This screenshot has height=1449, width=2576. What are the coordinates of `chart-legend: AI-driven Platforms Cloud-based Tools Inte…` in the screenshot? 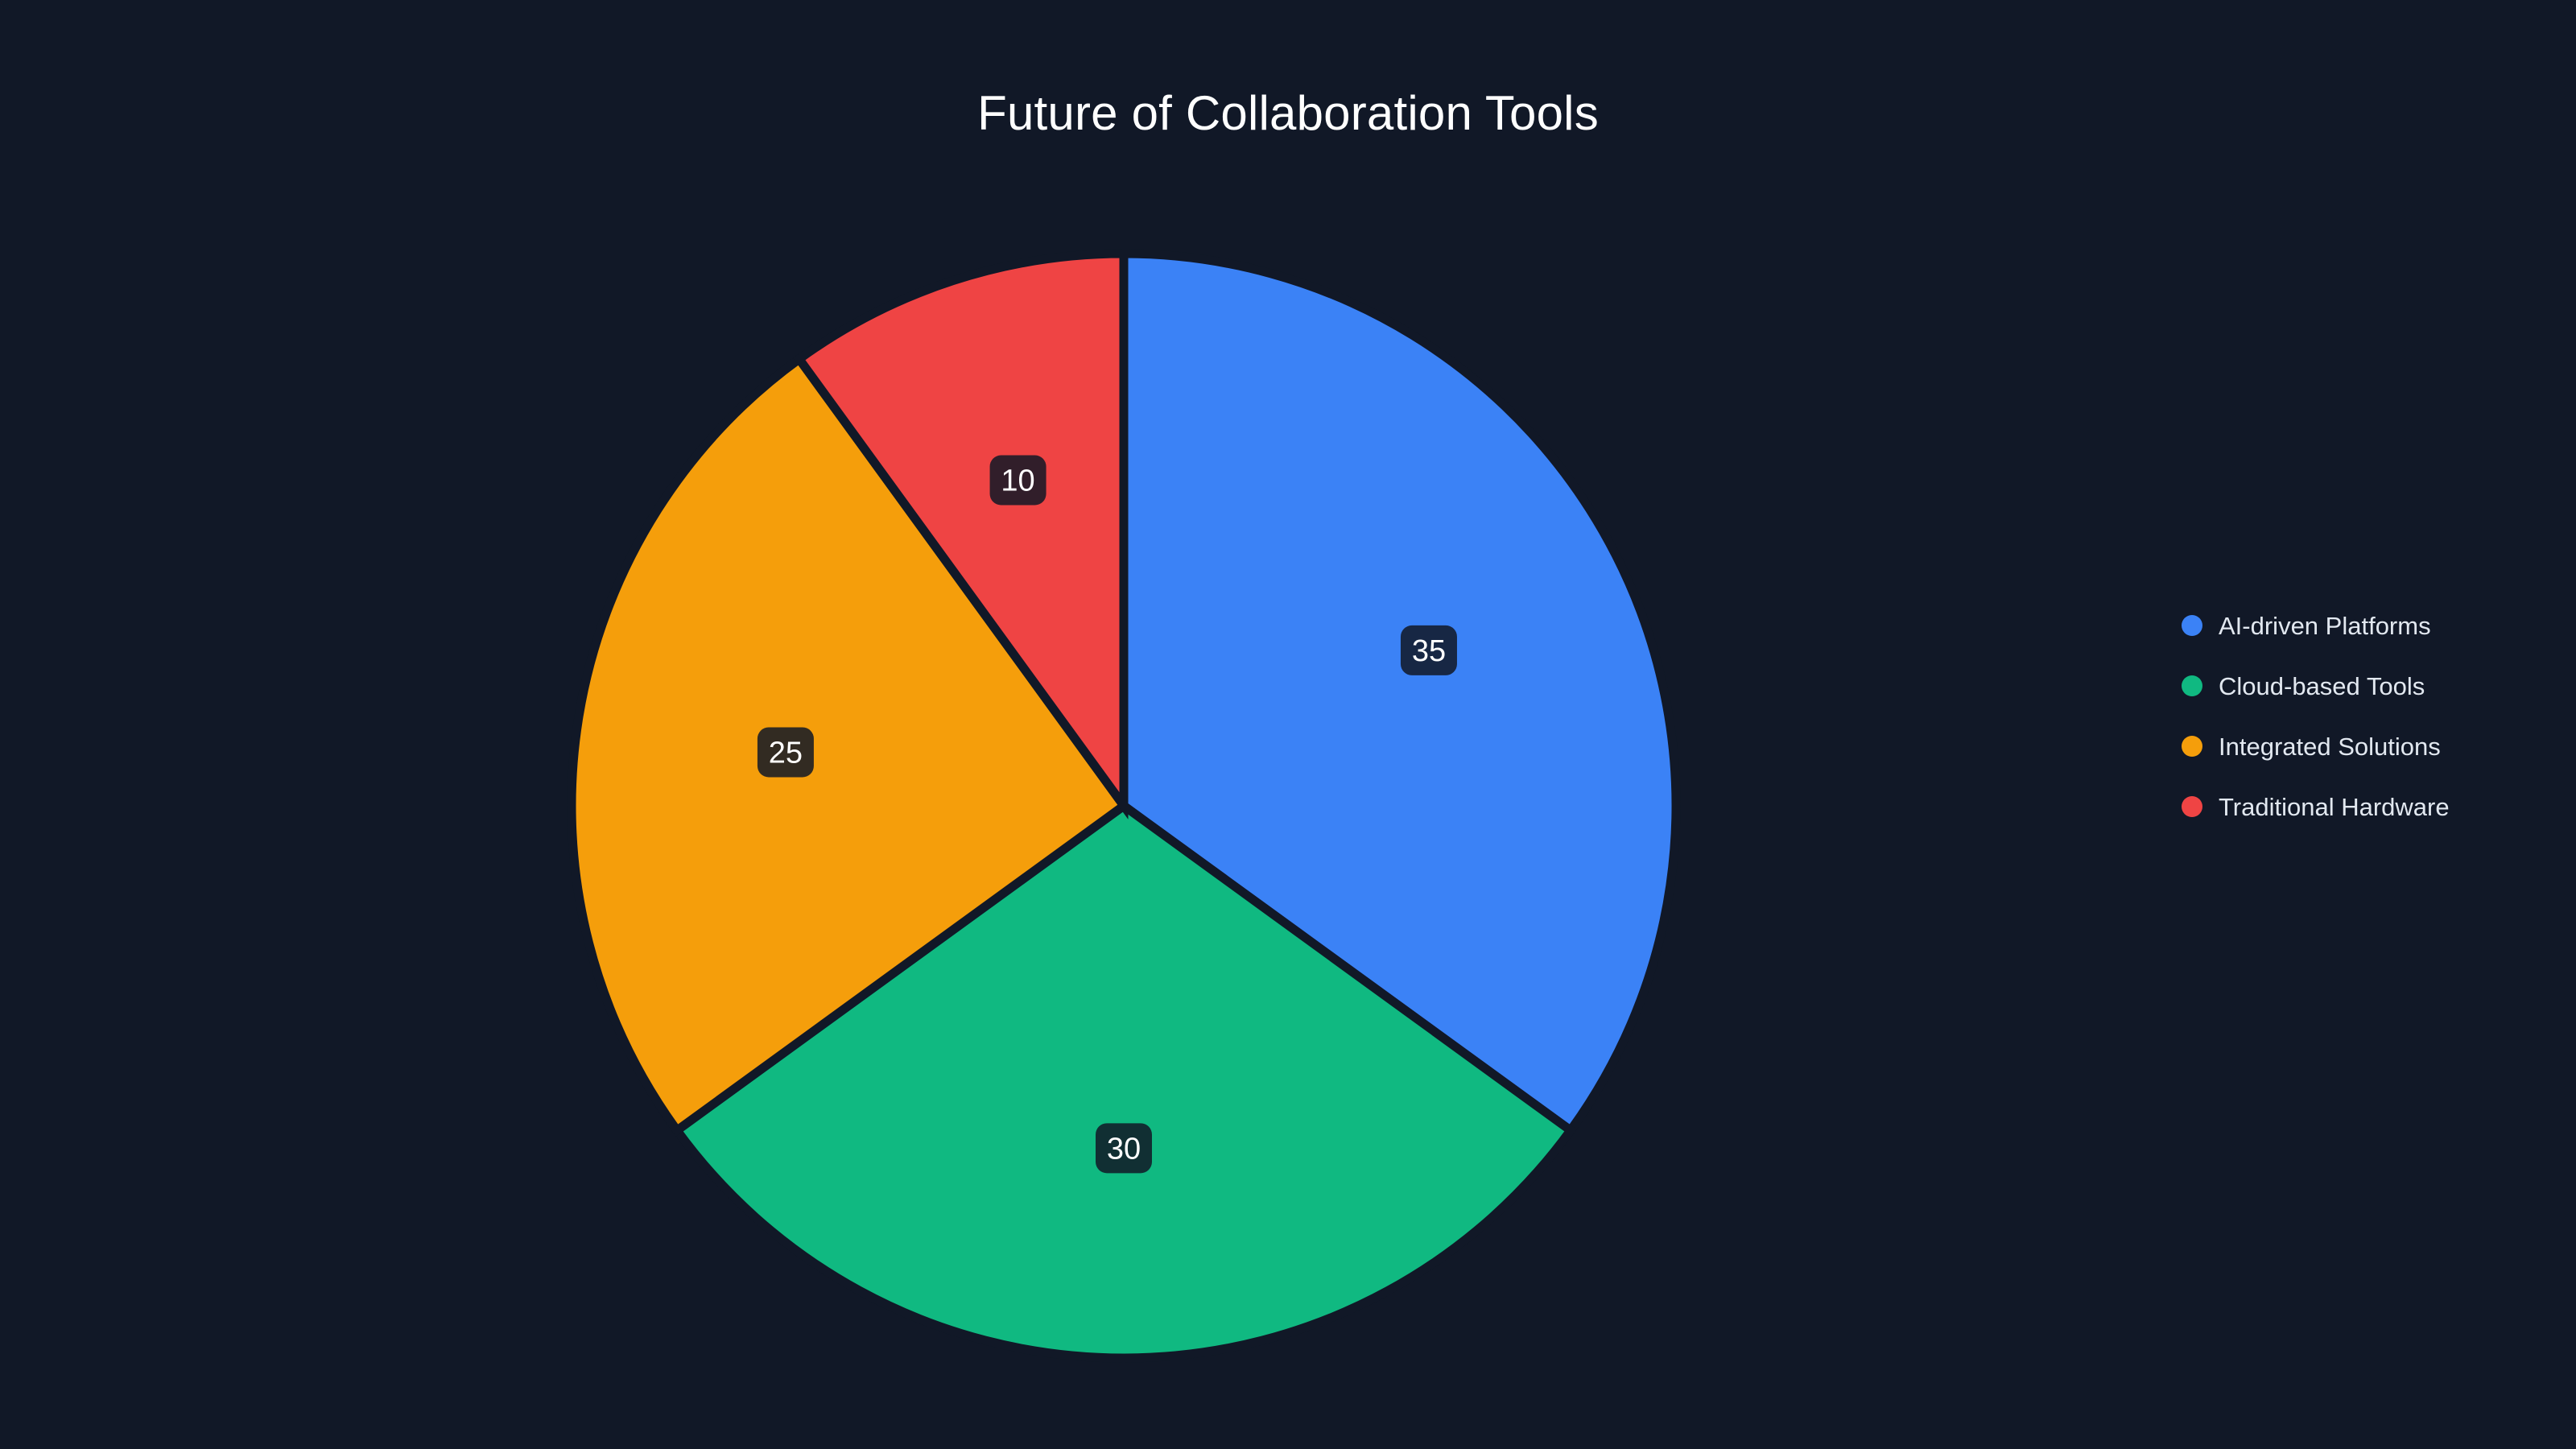 It's located at (2316, 716).